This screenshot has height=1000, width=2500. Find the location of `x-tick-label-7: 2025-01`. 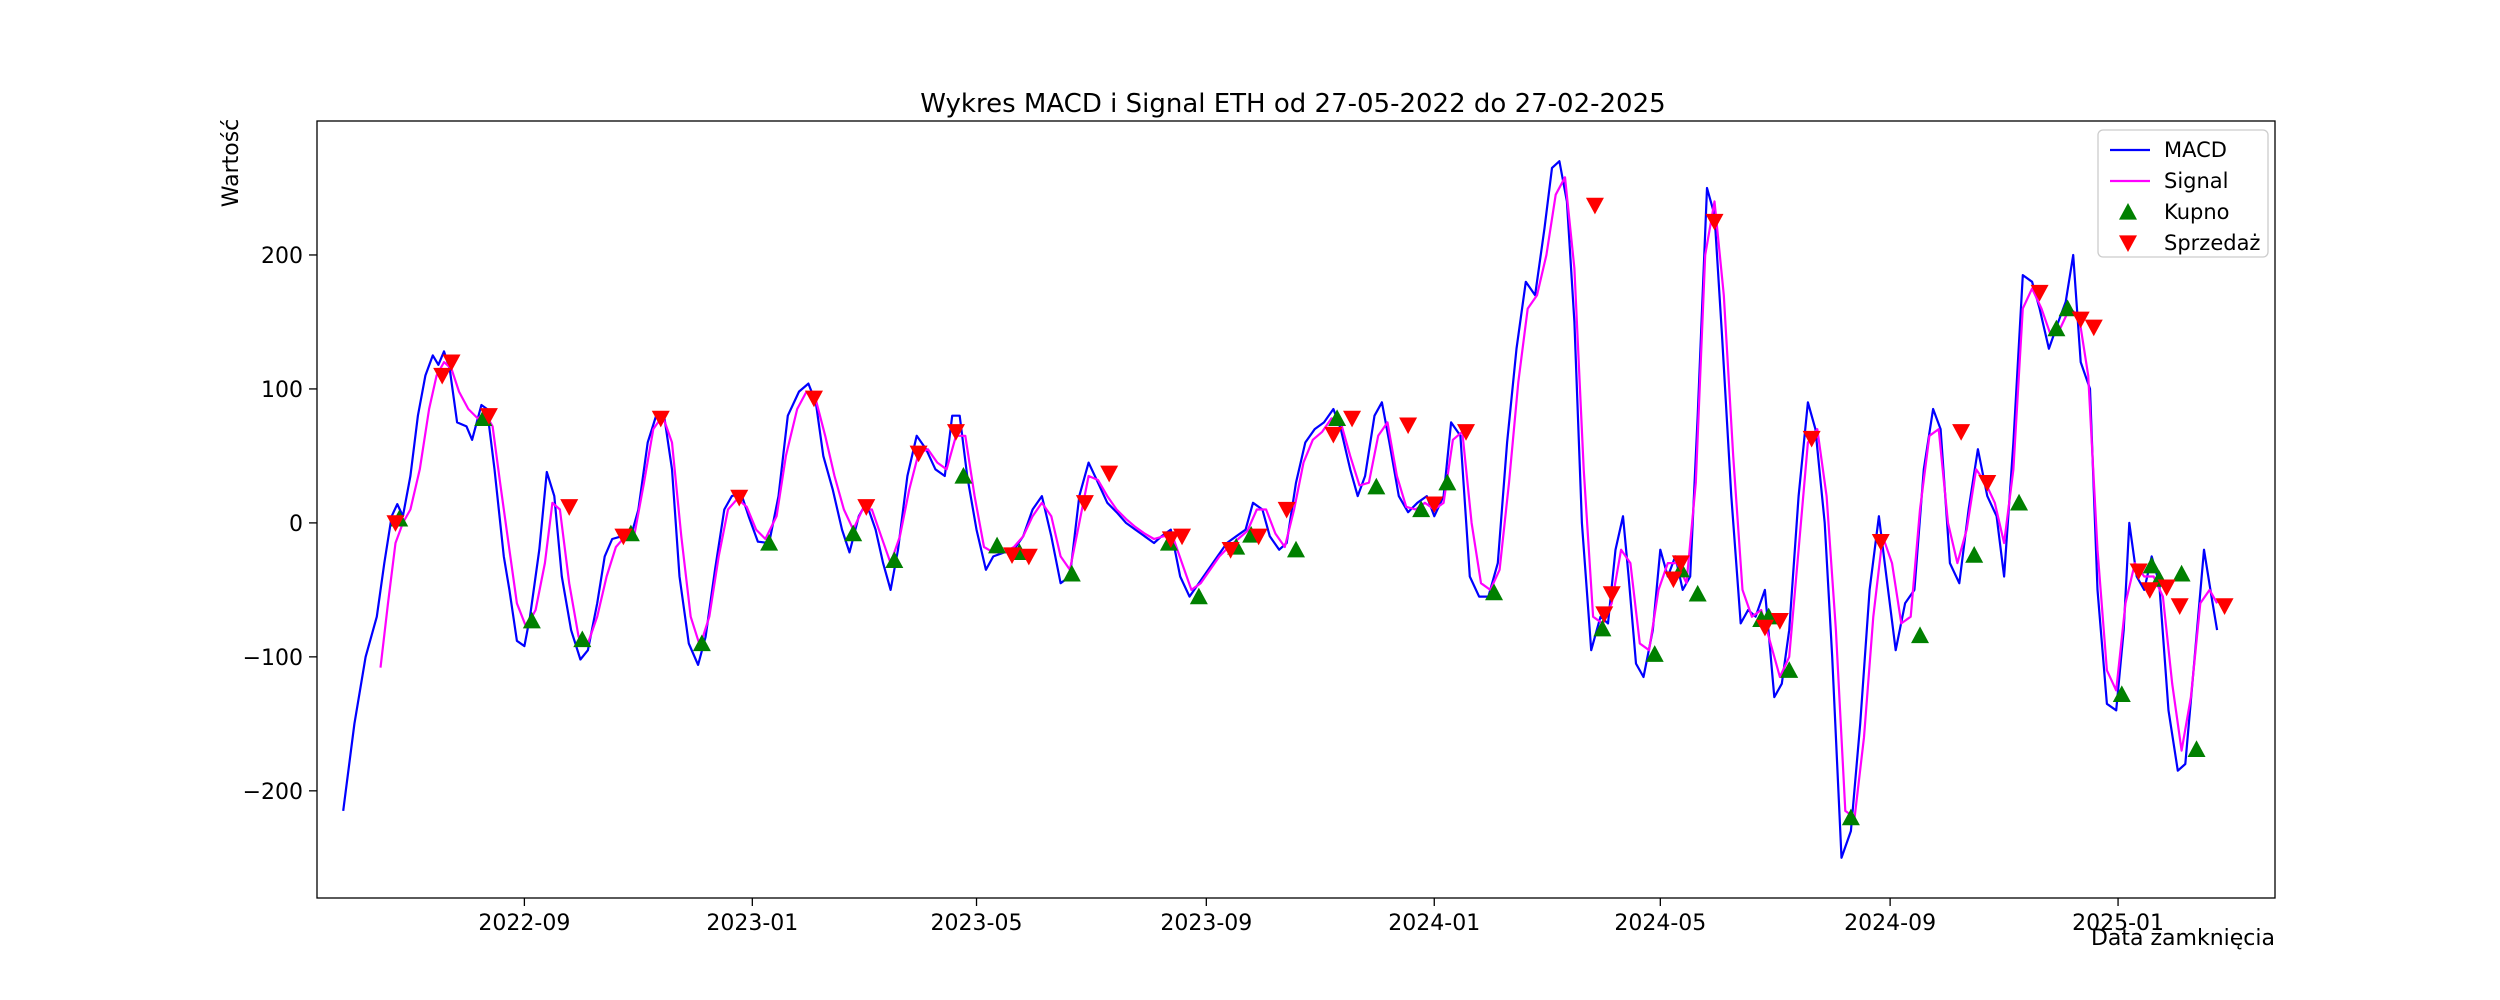

x-tick-label-7: 2025-01 is located at coordinates (2118, 923).